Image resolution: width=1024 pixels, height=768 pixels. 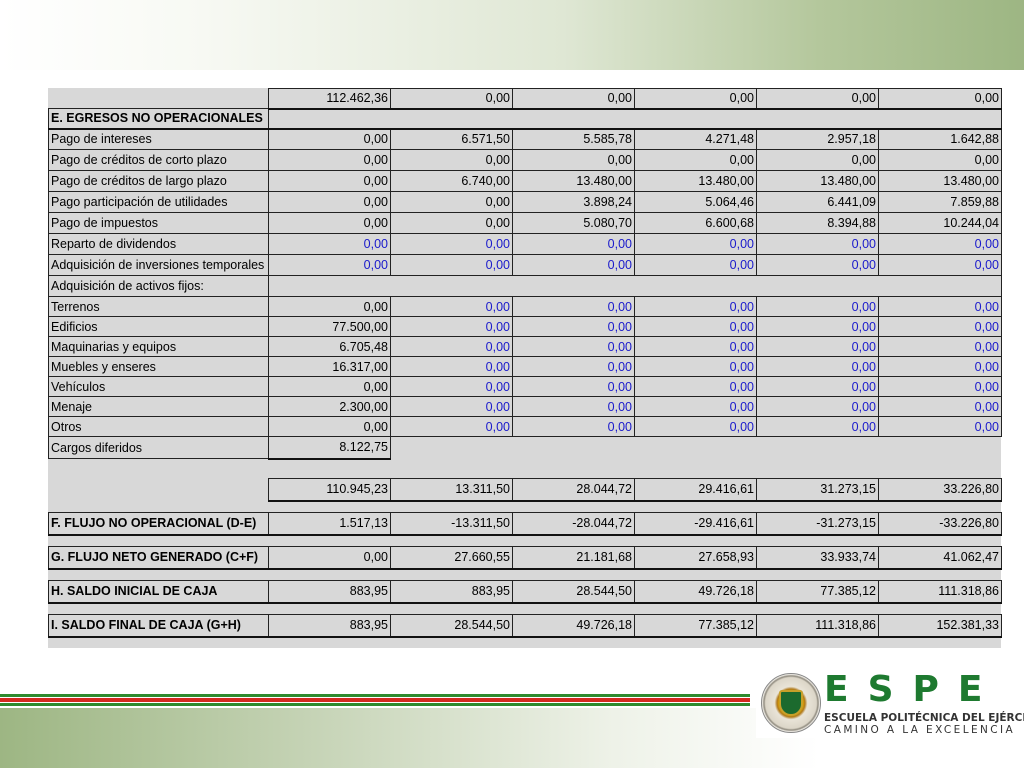 What do you see at coordinates (695, 202) in the screenshot?
I see `value-cell: 5.064,46` at bounding box center [695, 202].